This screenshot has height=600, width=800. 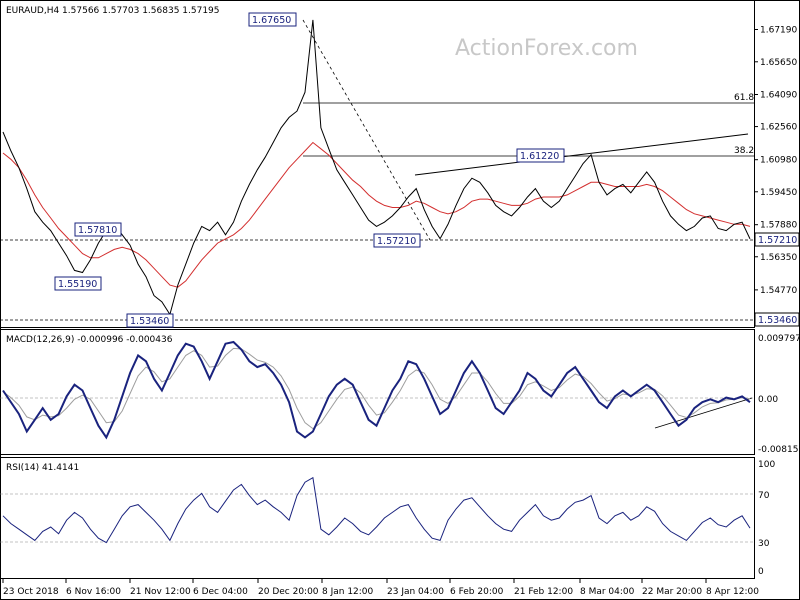 I want to click on current-price-tag: 1.57210, so click(x=777, y=239).